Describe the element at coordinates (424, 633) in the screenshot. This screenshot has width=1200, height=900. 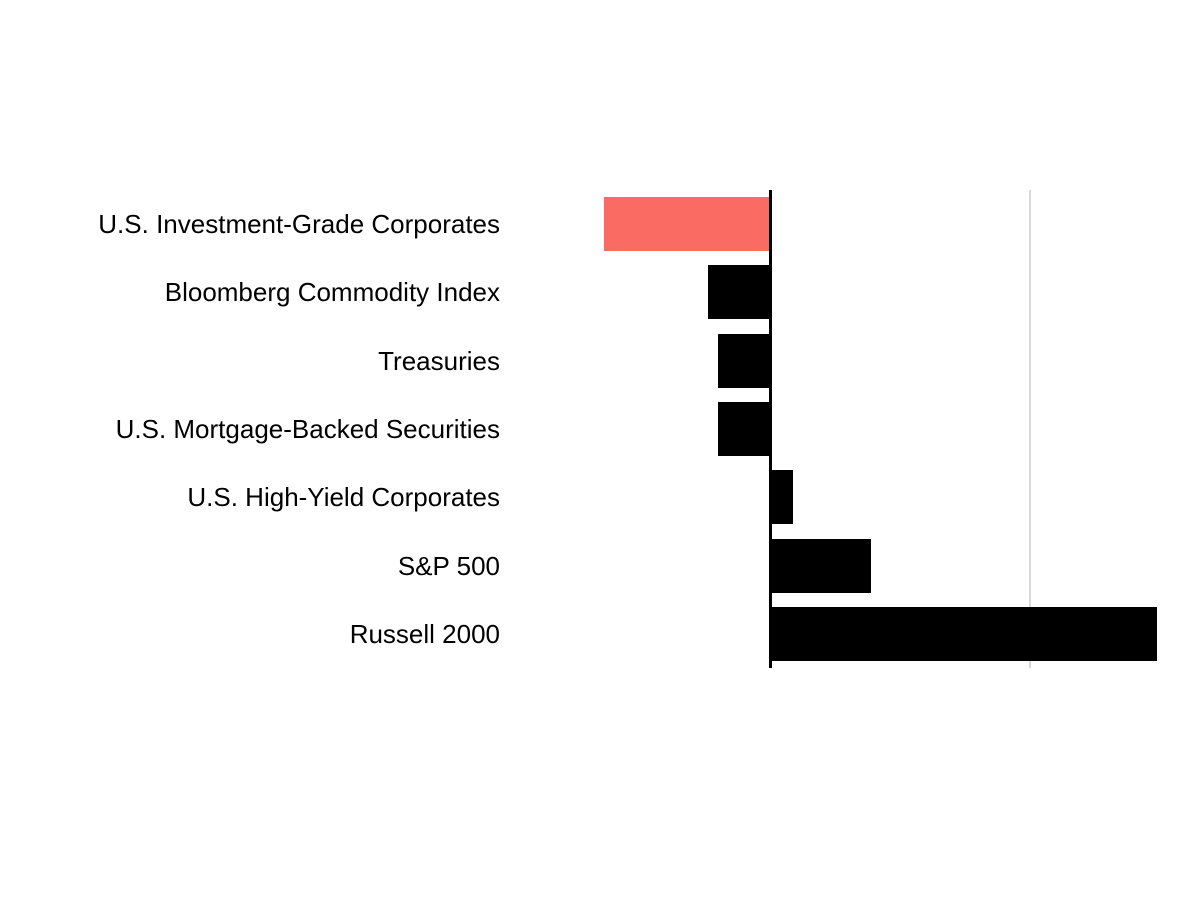
I see `category-label: Russell 2000` at that location.